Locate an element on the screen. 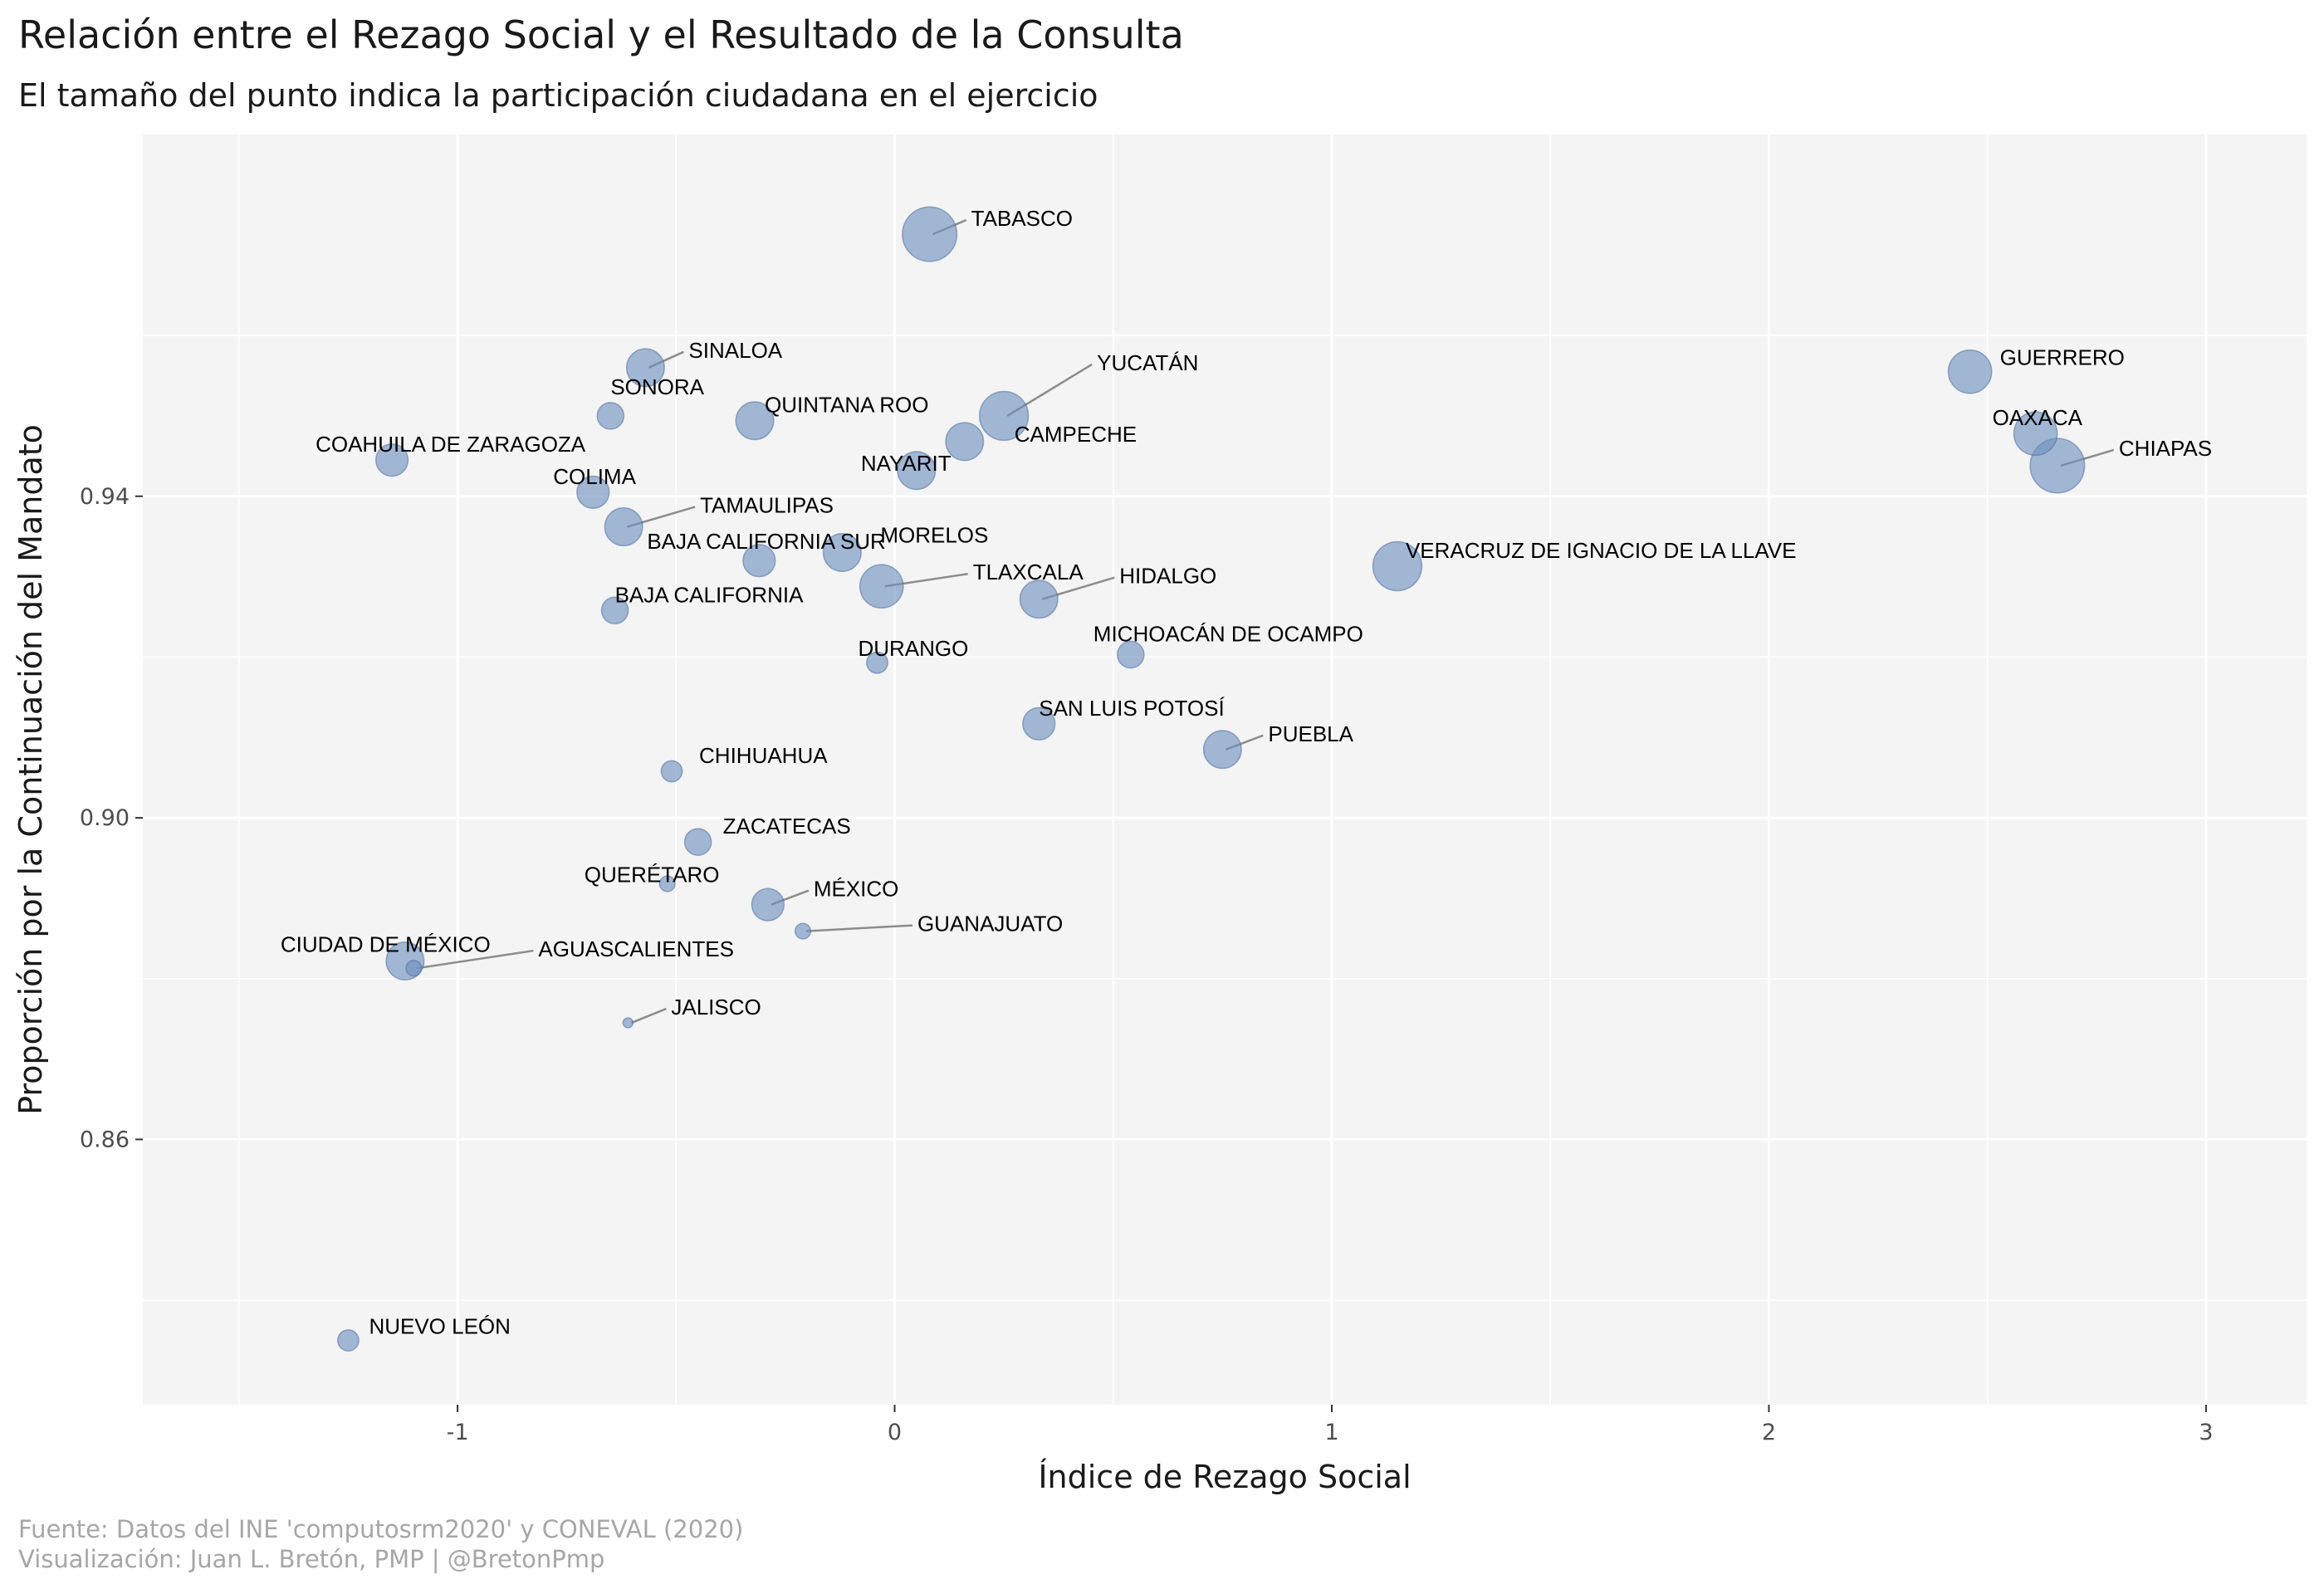 This screenshot has height=1594, width=2324. point-label: MORELOS is located at coordinates (934, 535).